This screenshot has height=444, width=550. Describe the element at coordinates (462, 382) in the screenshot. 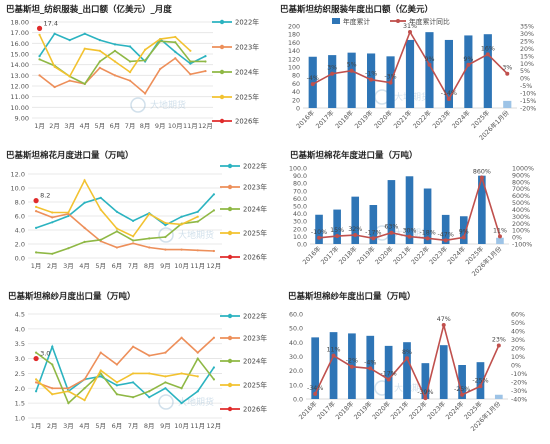

I see `bar-2024年` at that location.